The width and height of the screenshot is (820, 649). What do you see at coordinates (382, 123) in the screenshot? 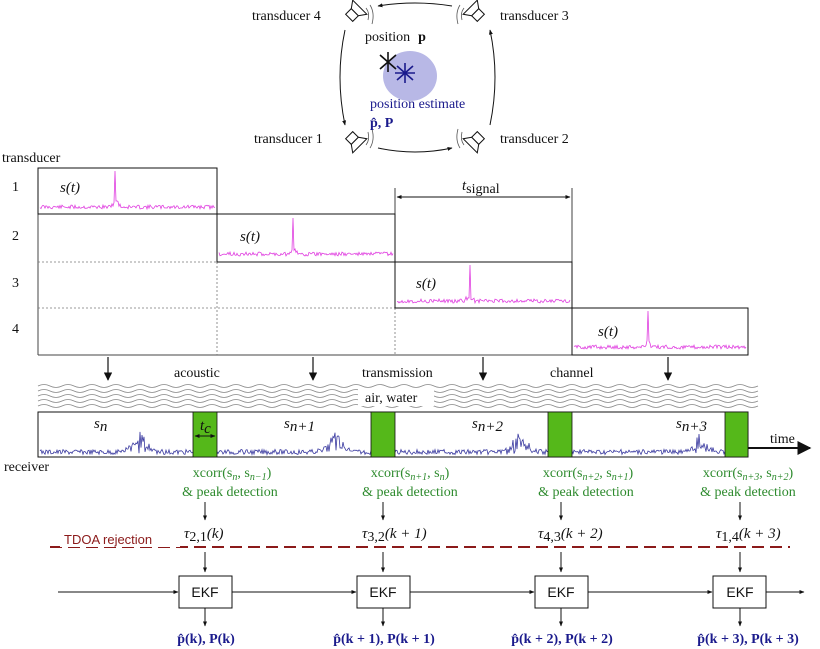
I see `position-estimate-symbols: p̂, P` at bounding box center [382, 123].